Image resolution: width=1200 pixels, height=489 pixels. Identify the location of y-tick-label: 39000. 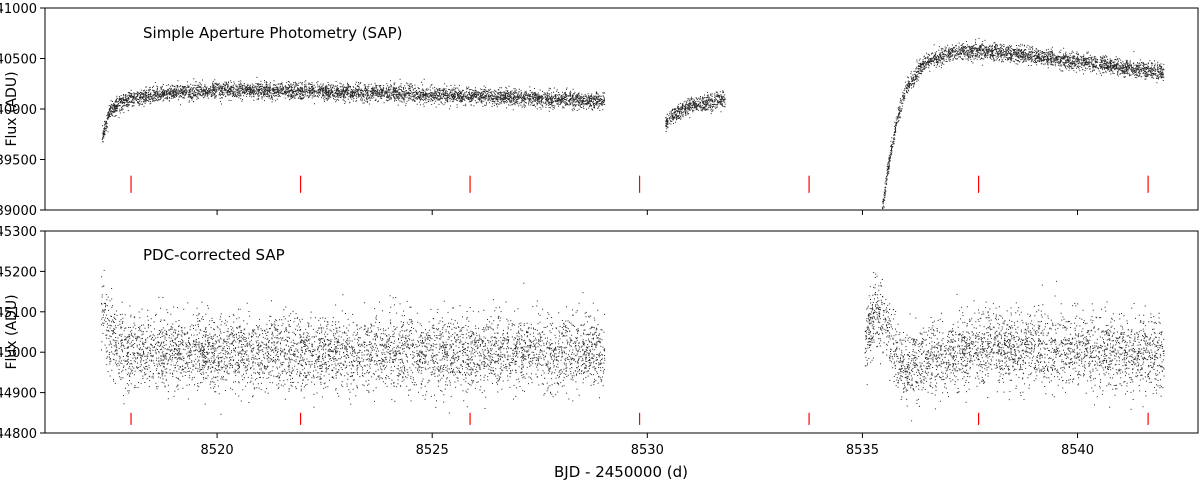
(18, 211).